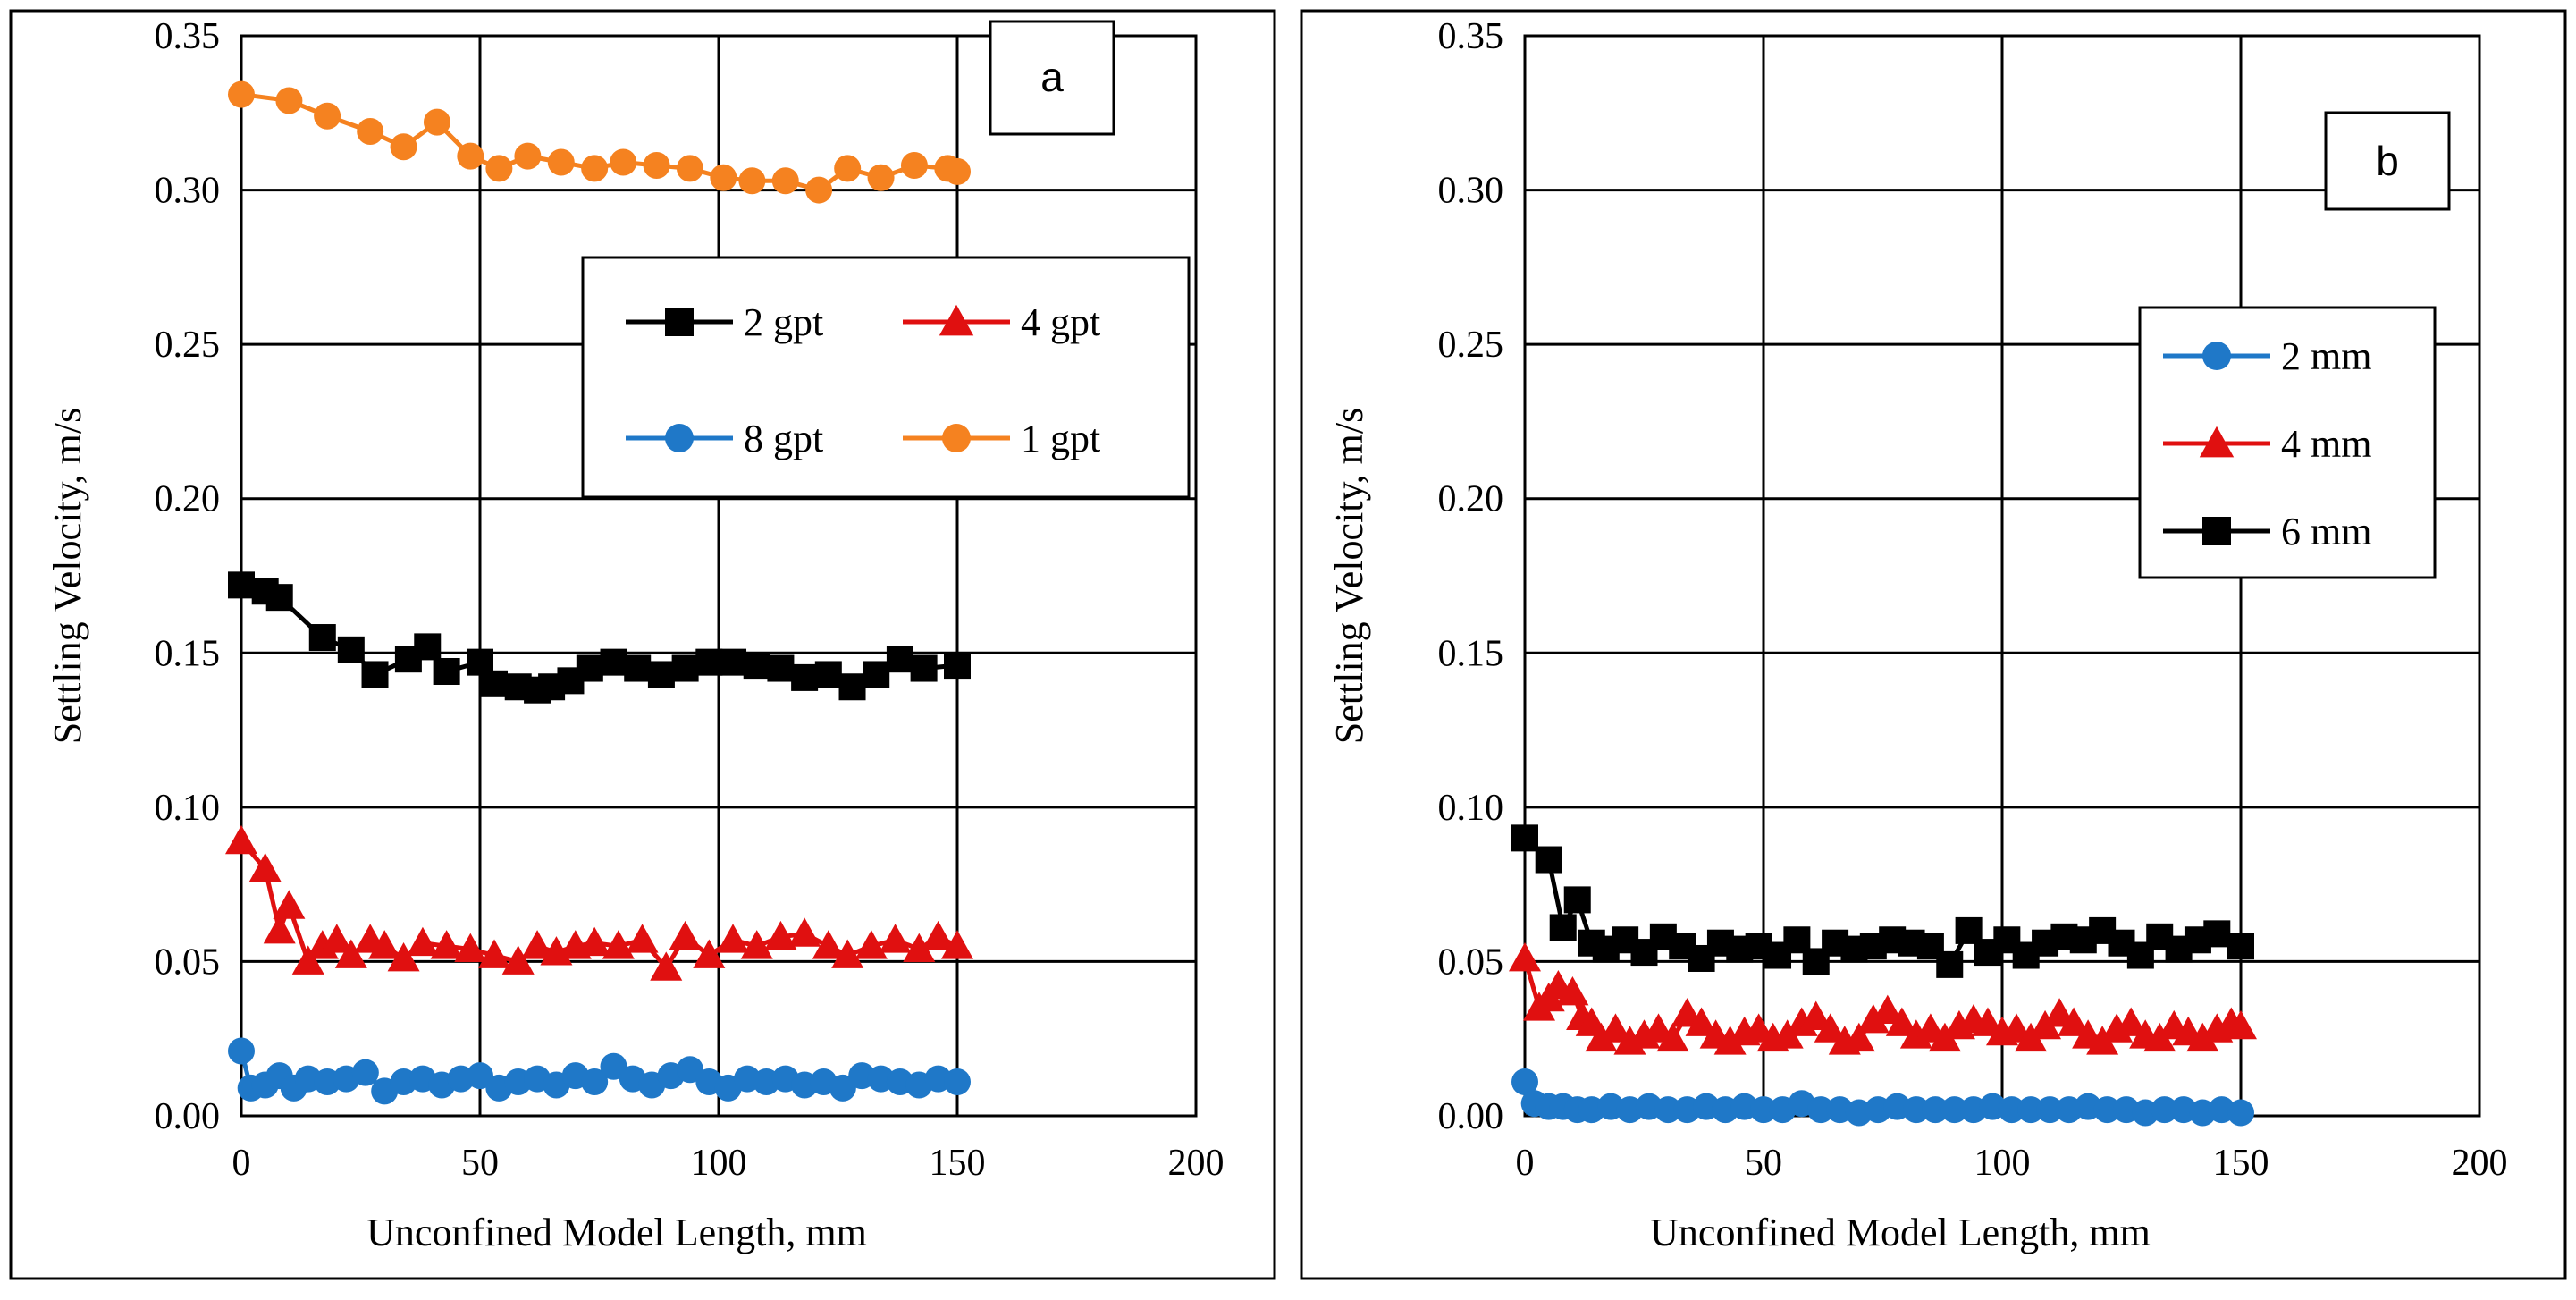 Image resolution: width=2576 pixels, height=1300 pixels. Describe the element at coordinates (188, 962) in the screenshot. I see `y-tick-label: 0.05` at that location.